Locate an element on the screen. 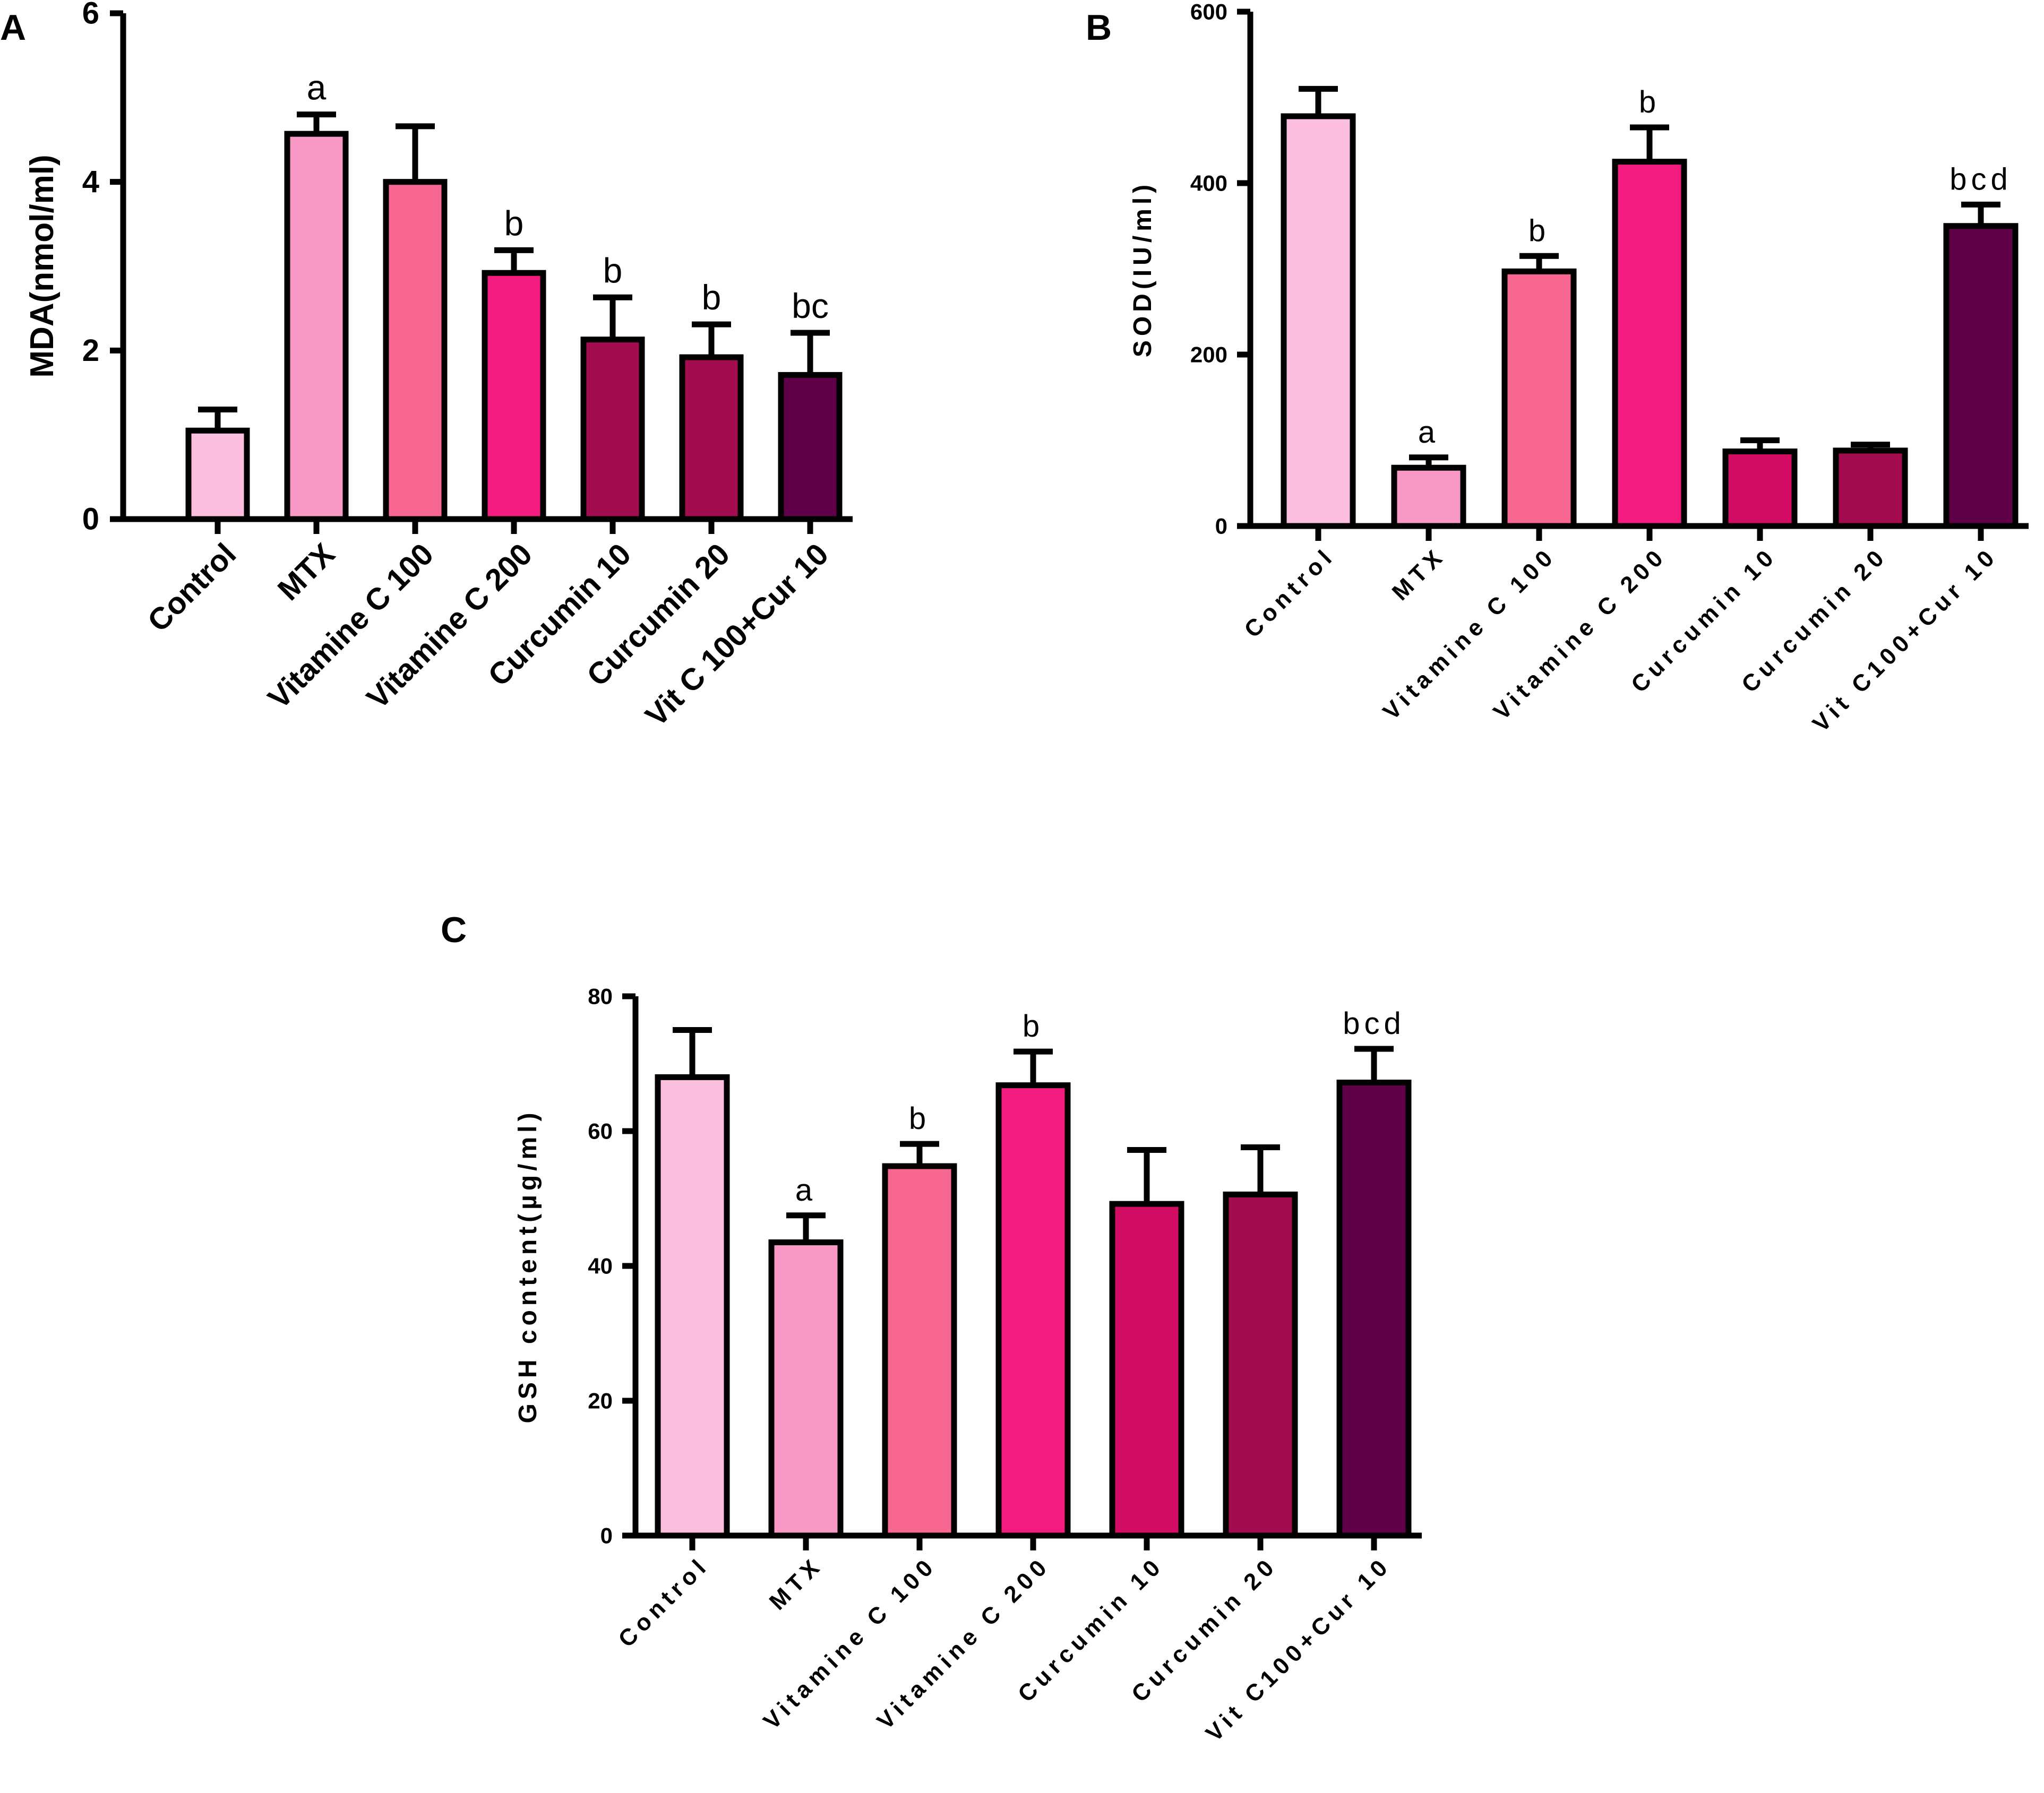 Image resolution: width=2044 pixels, height=1793 pixels. panel-a-y-tick-label: 2 is located at coordinates (90, 350).